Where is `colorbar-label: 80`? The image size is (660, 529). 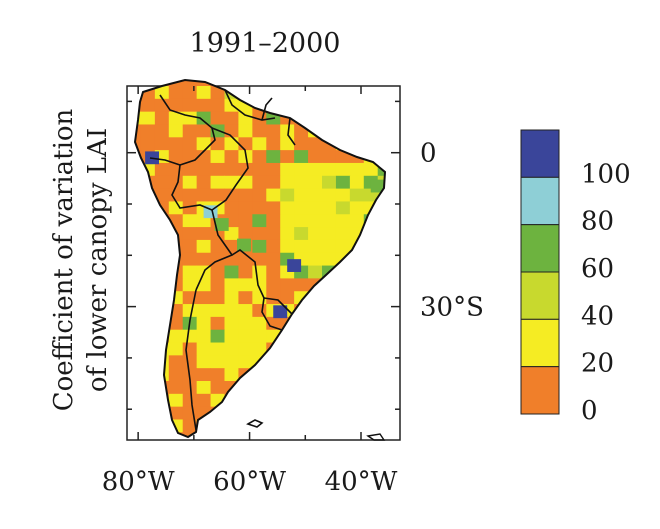 colorbar-label: 80 is located at coordinates (597, 222).